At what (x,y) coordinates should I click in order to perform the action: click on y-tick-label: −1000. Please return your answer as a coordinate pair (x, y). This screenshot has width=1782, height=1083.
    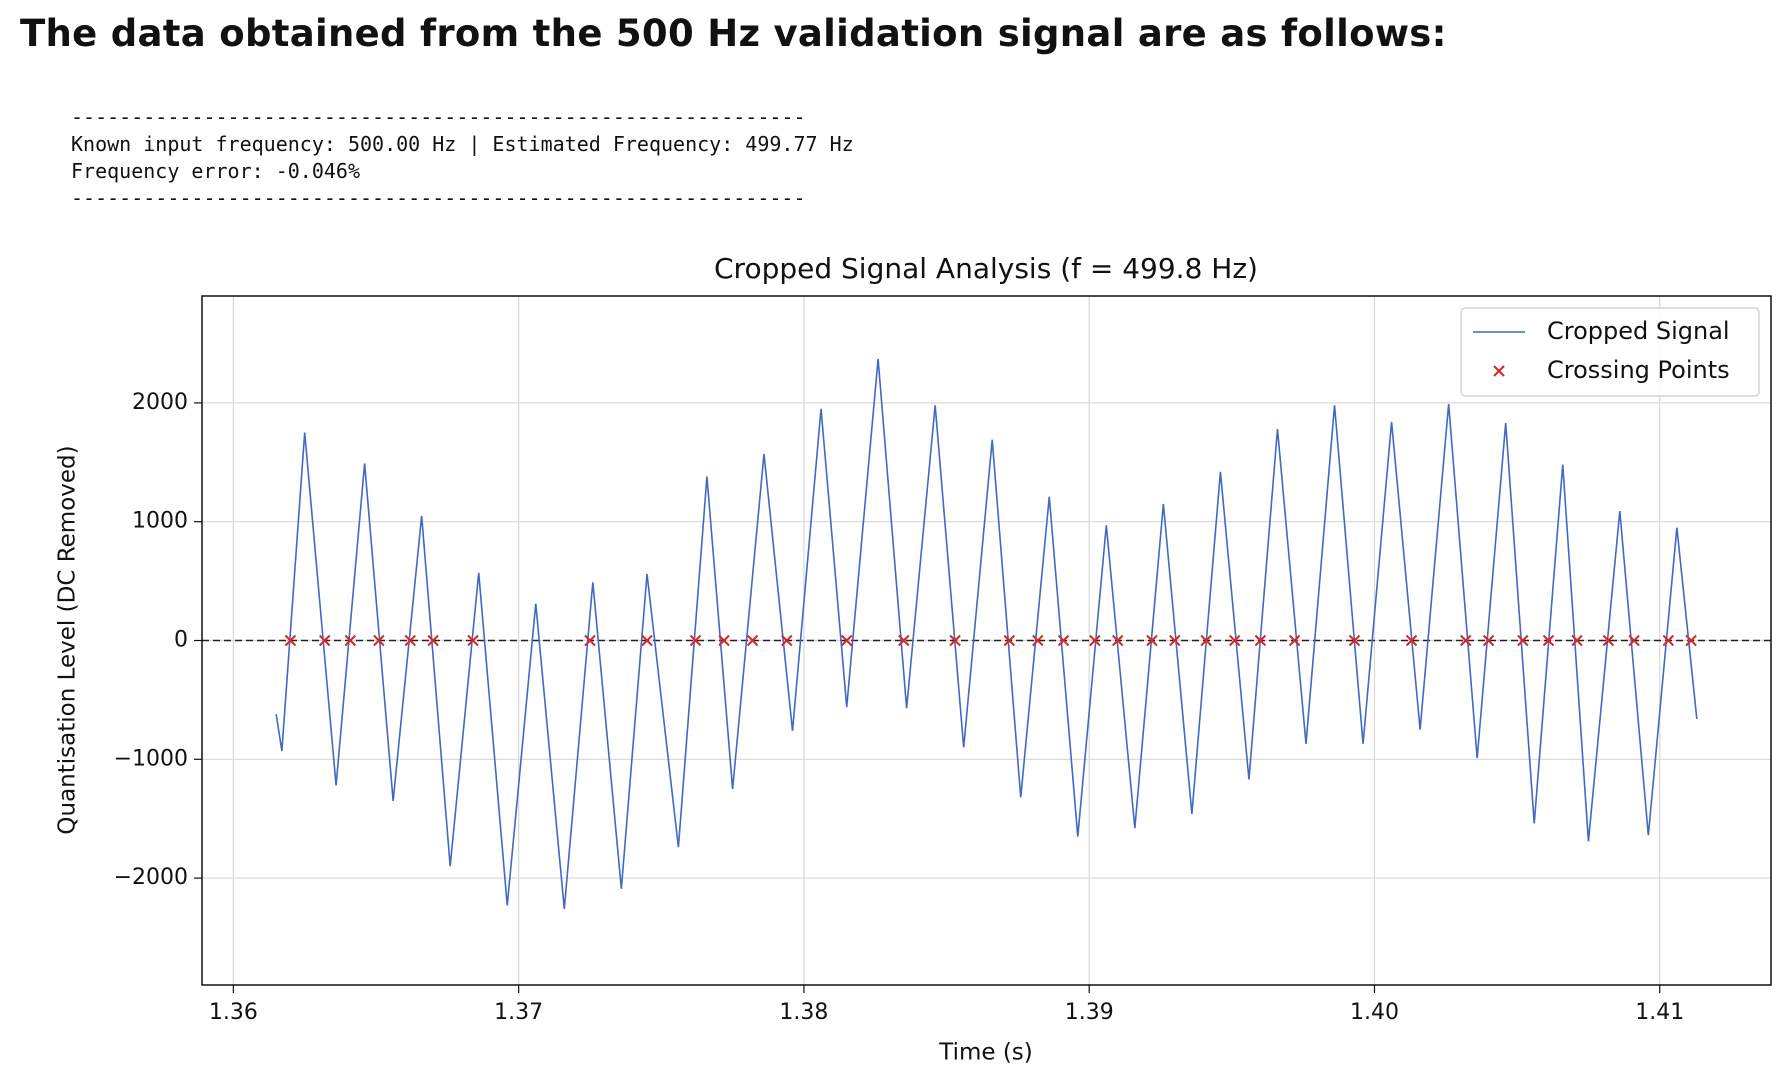
    Looking at the image, I should click on (151, 758).